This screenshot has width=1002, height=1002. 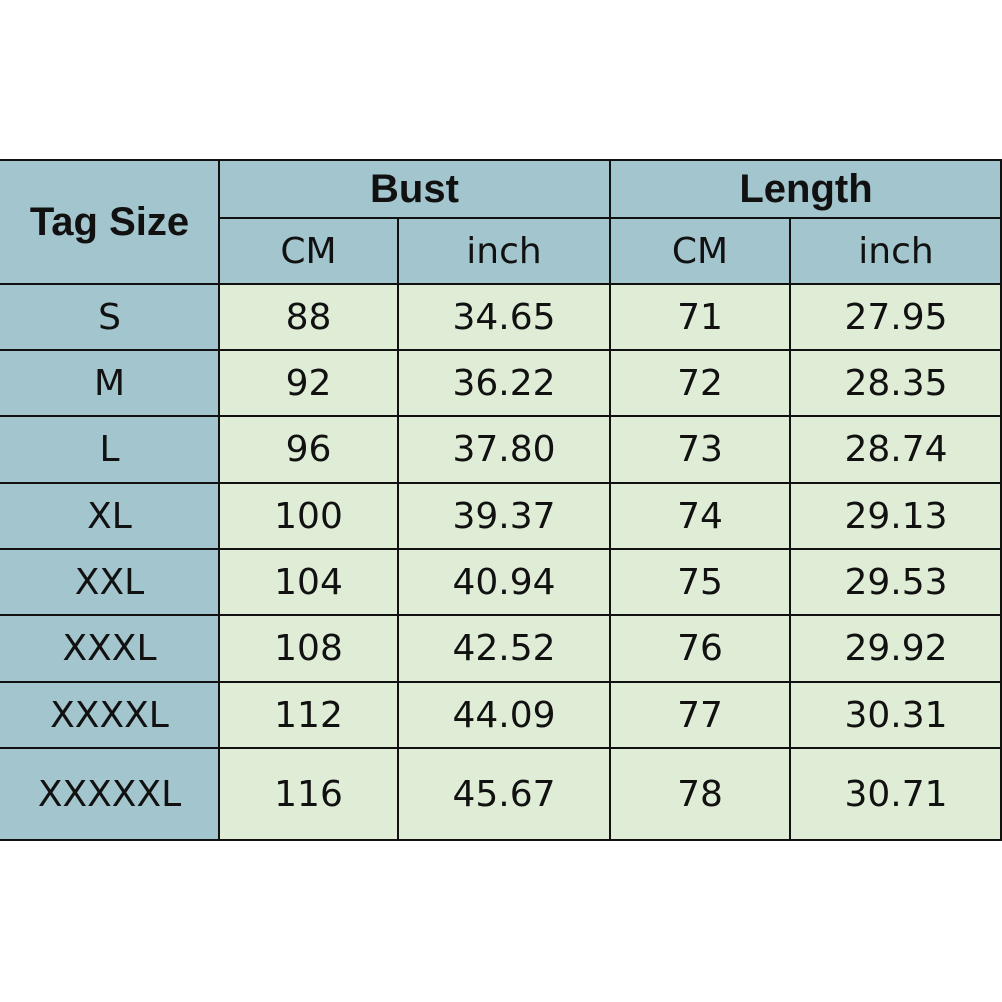 What do you see at coordinates (700, 582) in the screenshot?
I see `table-cell: 75` at bounding box center [700, 582].